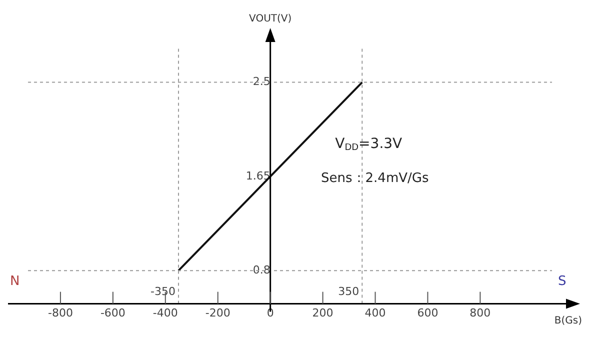  What do you see at coordinates (217, 313) in the screenshot?
I see `x-tick-label: -200` at bounding box center [217, 313].